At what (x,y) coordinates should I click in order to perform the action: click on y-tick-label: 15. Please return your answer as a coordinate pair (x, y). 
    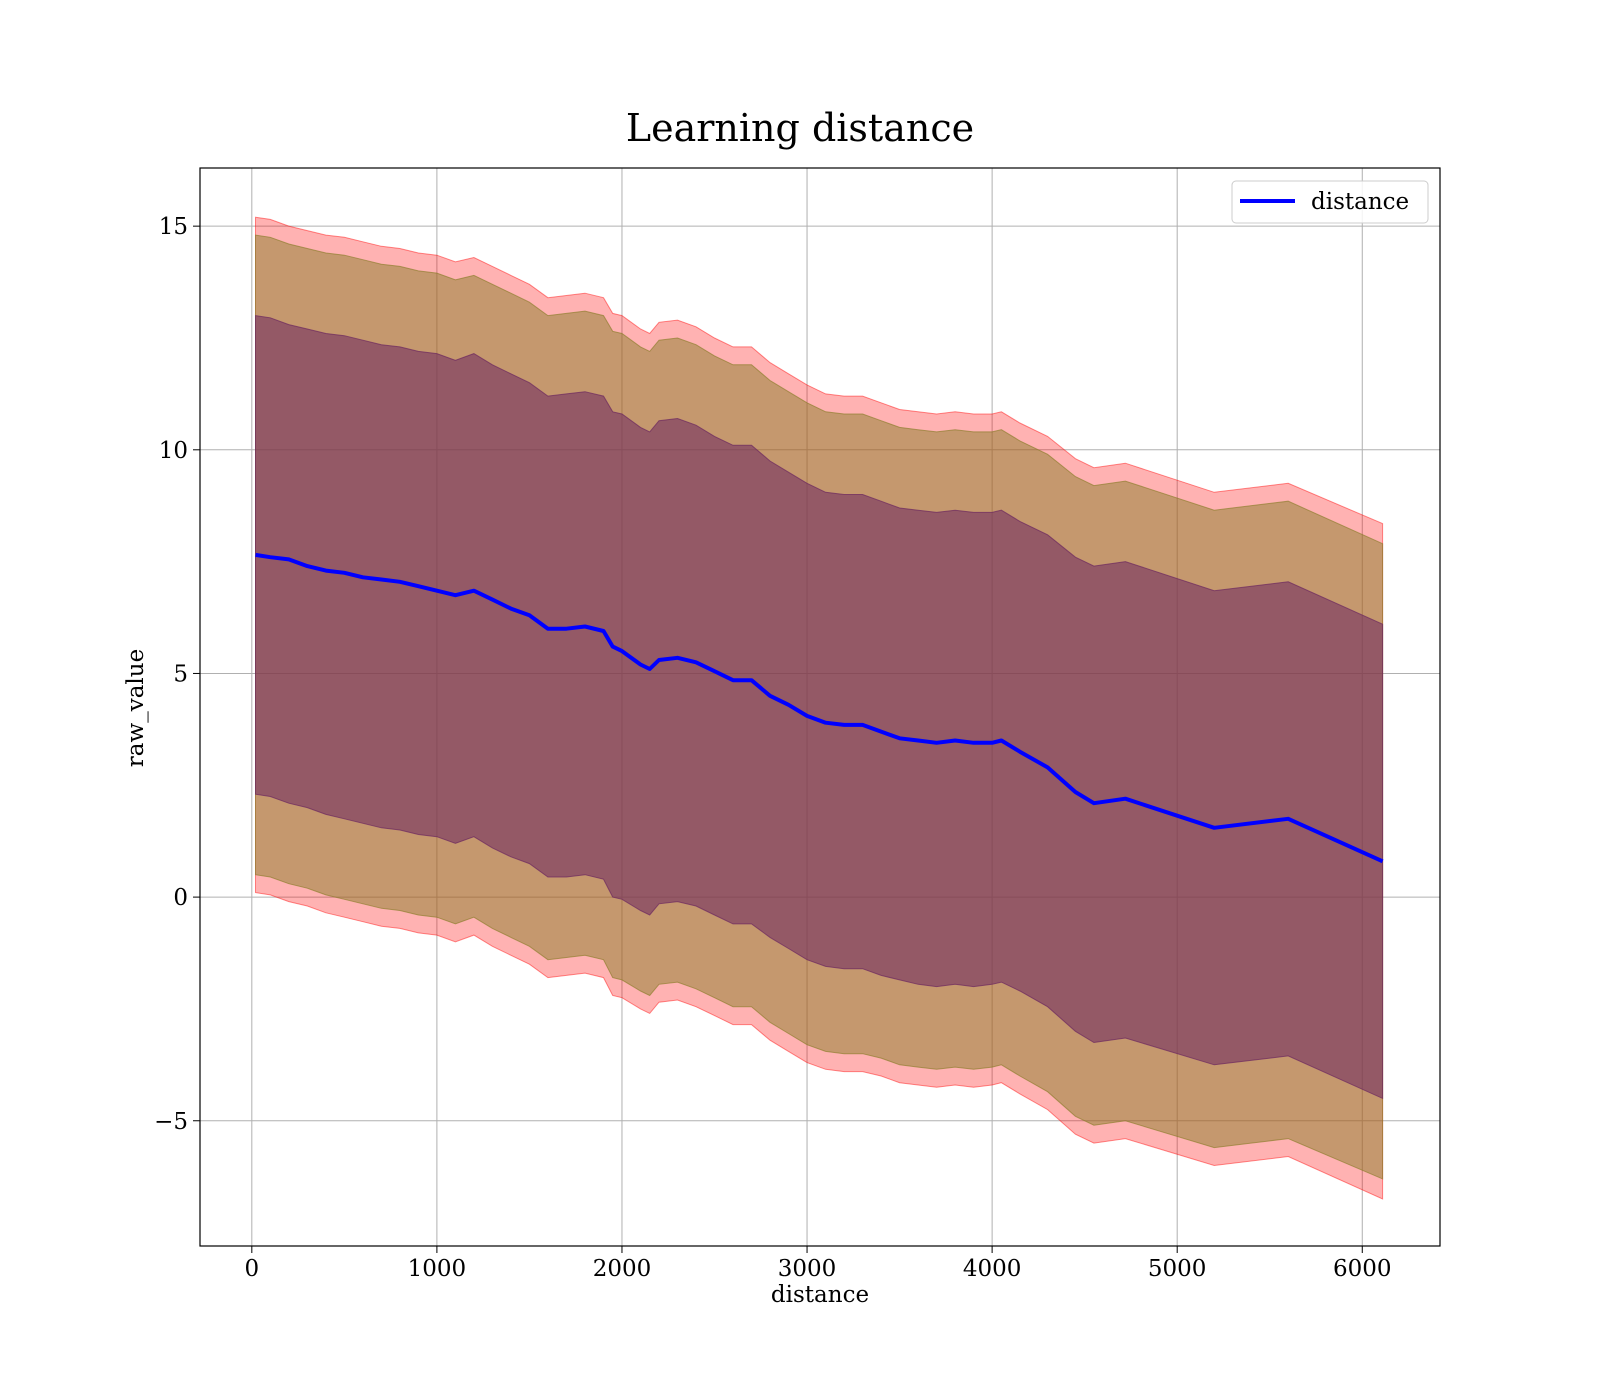
    Looking at the image, I should click on (173, 227).